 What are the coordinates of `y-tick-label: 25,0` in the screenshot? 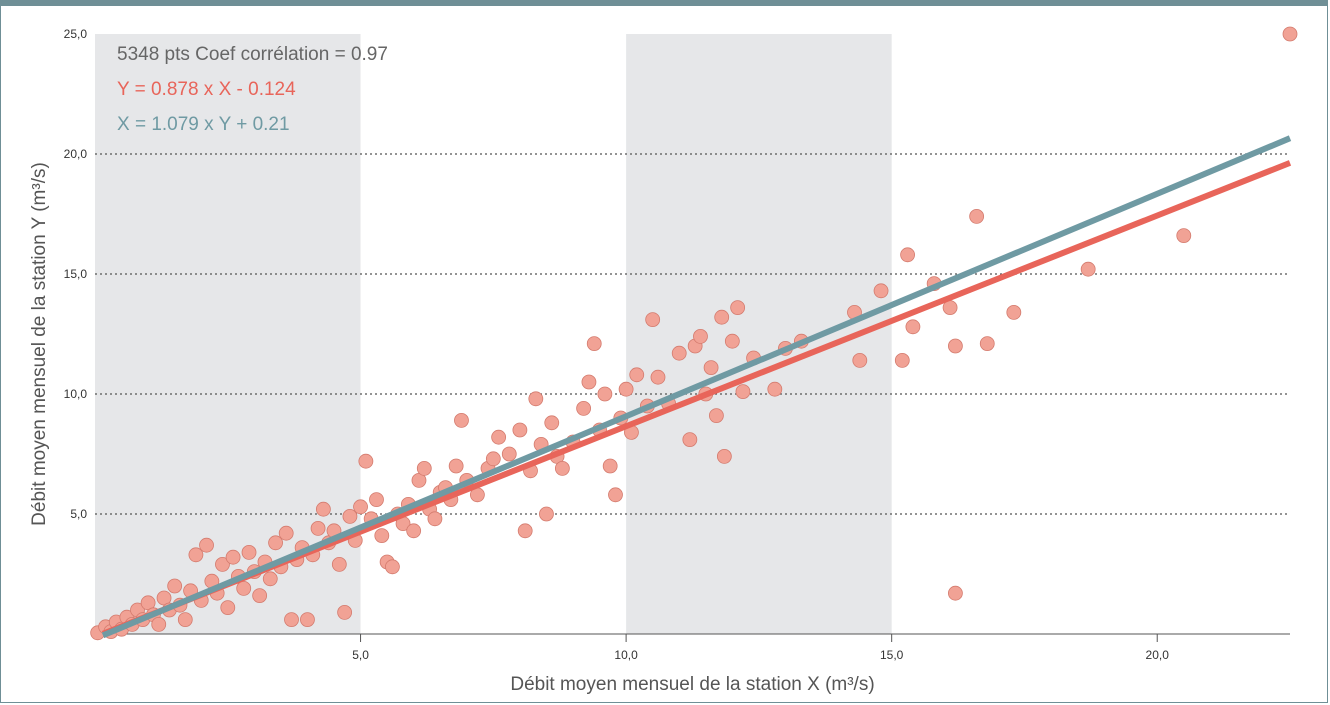 It's located at (76, 34).